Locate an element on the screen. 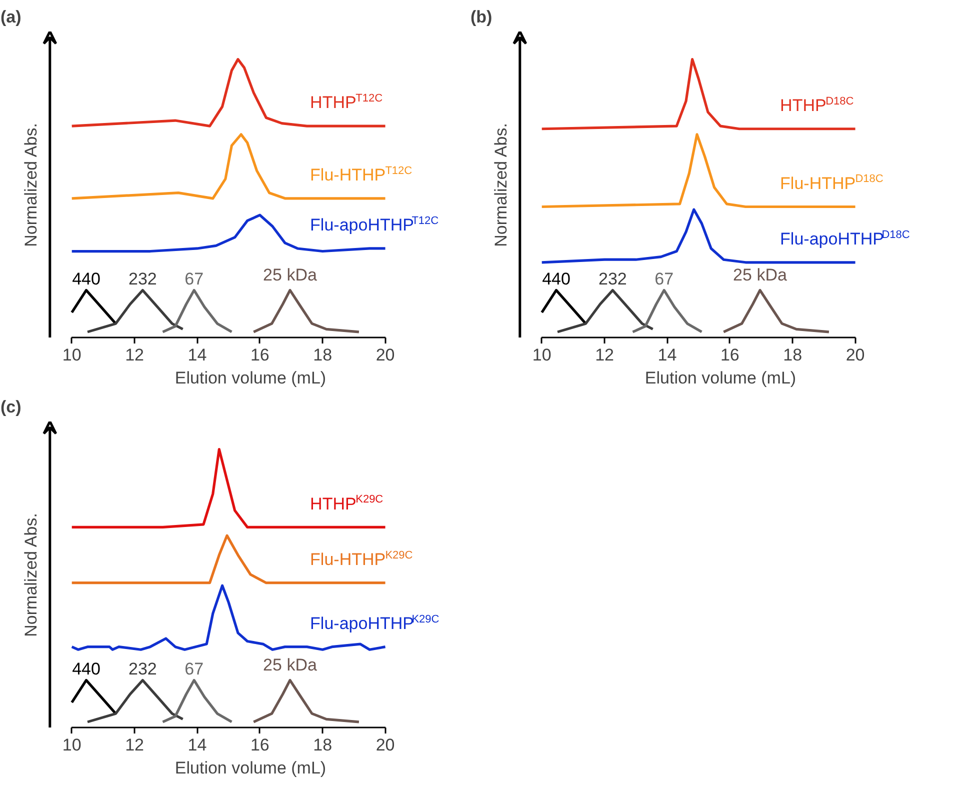  chart-title: (c) is located at coordinates (11, 407).